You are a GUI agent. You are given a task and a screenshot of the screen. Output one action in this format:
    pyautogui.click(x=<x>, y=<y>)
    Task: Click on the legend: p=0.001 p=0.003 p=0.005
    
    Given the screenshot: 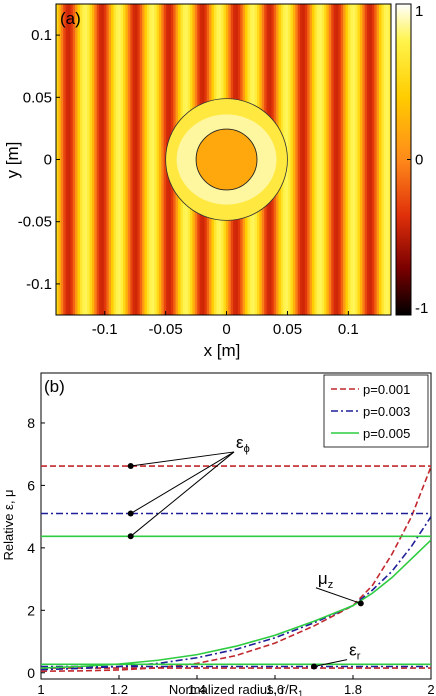 What is the action you would take?
    pyautogui.click(x=376, y=411)
    